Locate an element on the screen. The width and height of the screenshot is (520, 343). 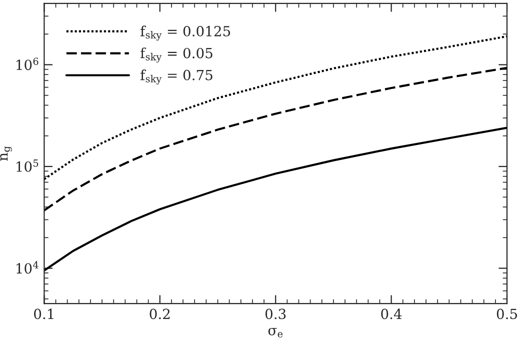
x-tick-label: 0.2 is located at coordinates (160, 314).